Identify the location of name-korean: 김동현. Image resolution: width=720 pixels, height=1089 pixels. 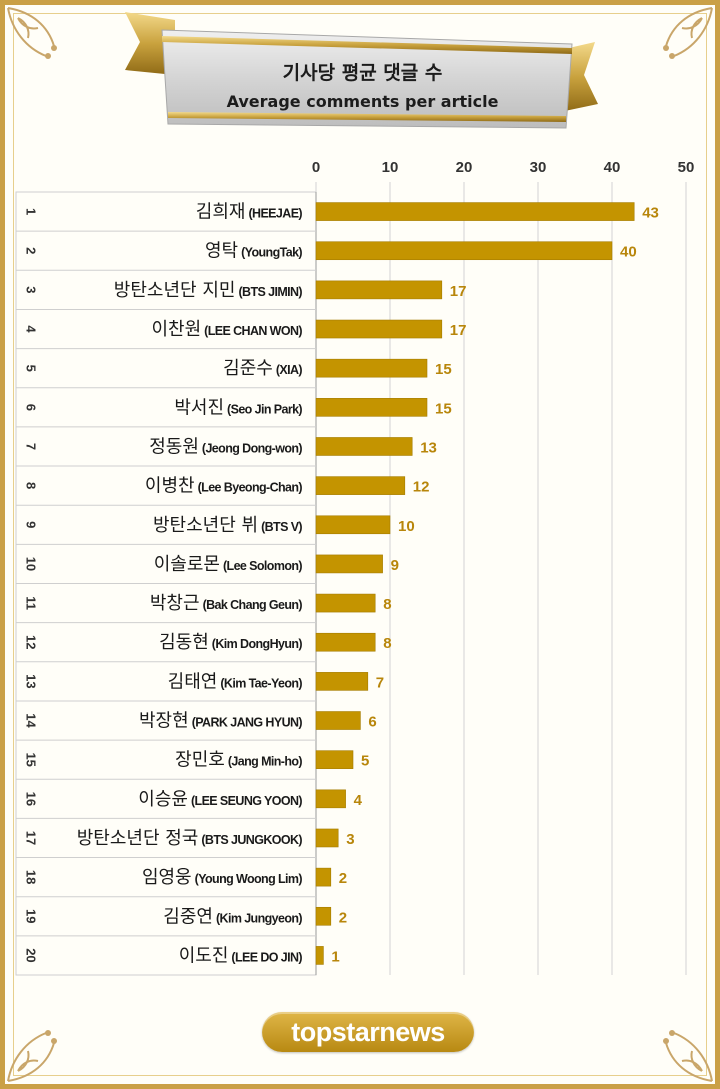
(184, 642).